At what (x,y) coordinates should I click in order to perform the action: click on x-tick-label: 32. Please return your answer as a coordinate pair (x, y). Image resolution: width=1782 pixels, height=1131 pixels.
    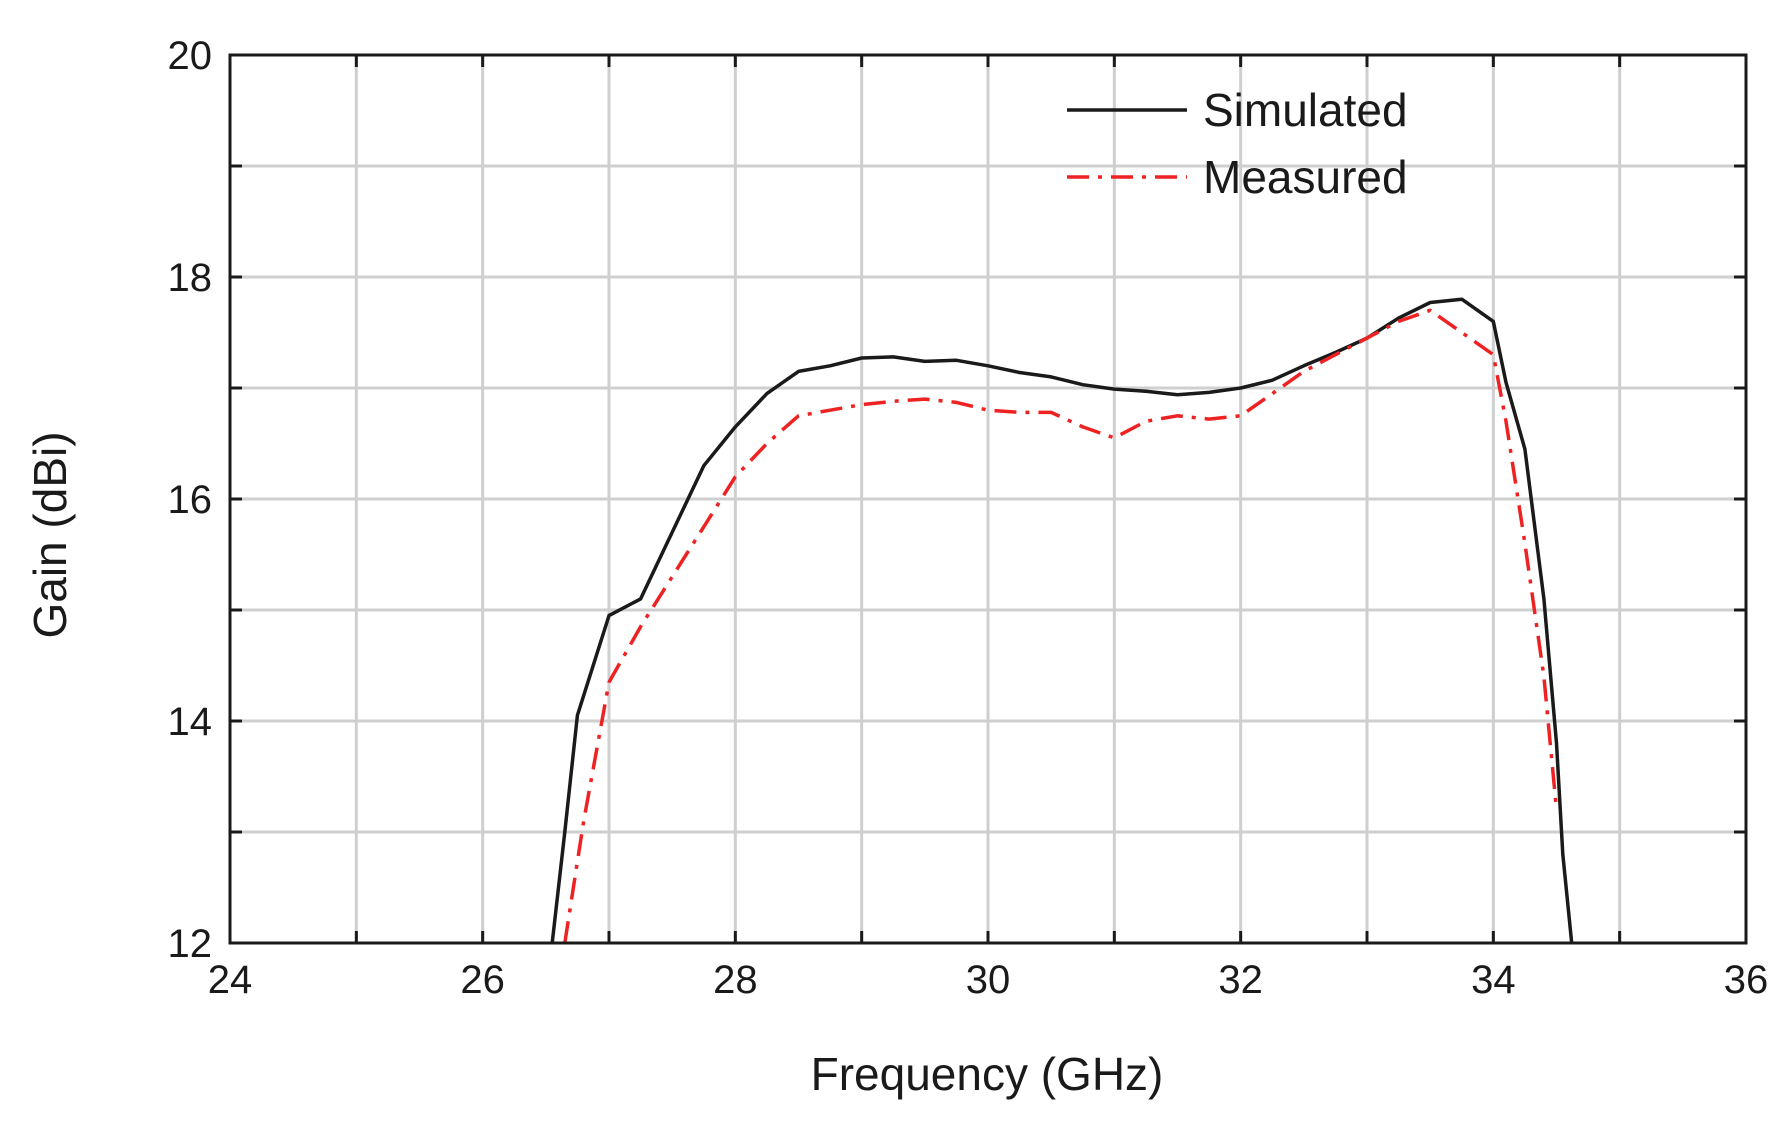
    Looking at the image, I should click on (1240, 980).